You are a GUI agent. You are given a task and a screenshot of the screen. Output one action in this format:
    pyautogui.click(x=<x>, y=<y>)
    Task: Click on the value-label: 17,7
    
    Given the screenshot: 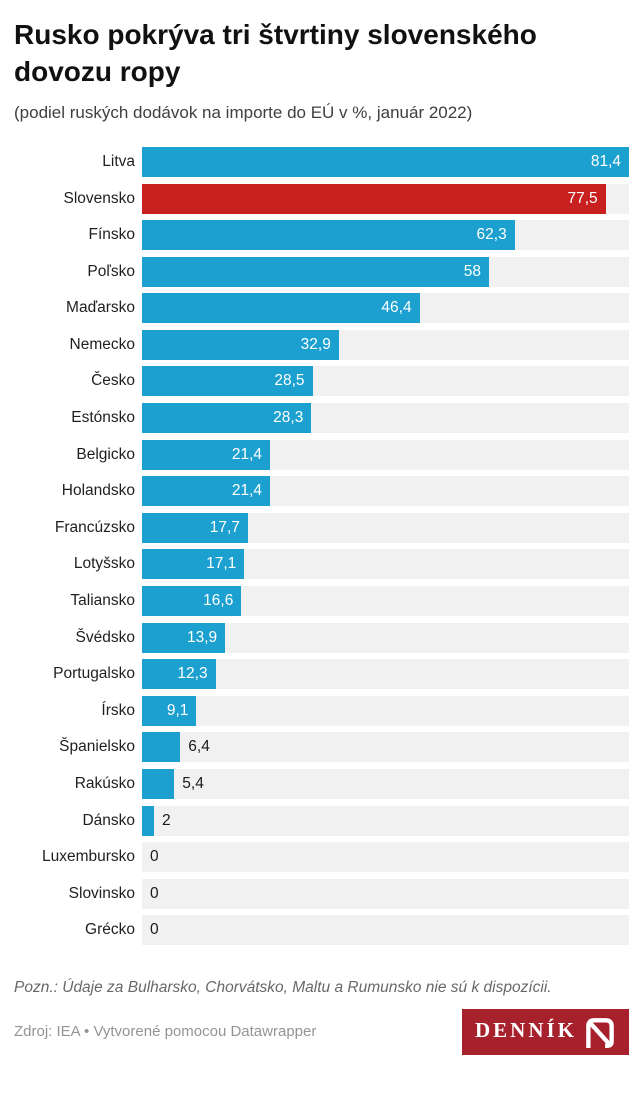 What is the action you would take?
    pyautogui.click(x=224, y=527)
    